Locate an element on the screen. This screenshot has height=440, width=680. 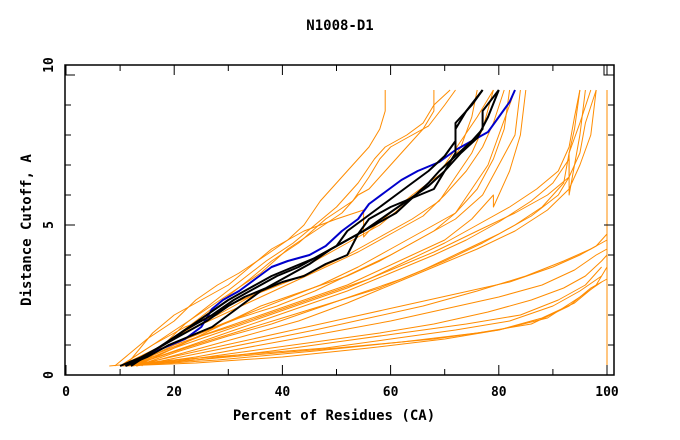
x-axis-label: Percent of Residues (CA) is located at coordinates (334, 416).